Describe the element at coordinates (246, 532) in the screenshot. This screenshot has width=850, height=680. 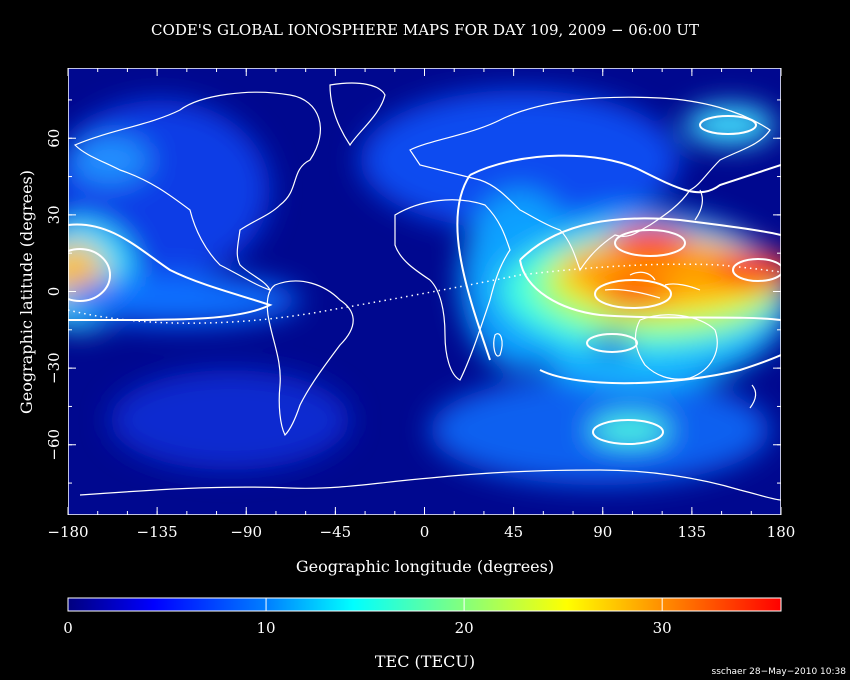
I see `x-tick-label: −90` at that location.